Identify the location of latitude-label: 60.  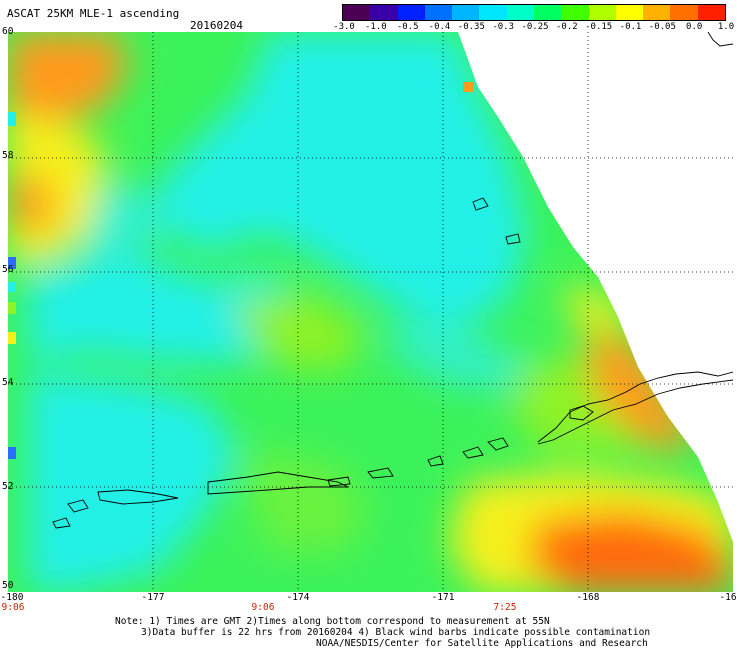
(8, 31).